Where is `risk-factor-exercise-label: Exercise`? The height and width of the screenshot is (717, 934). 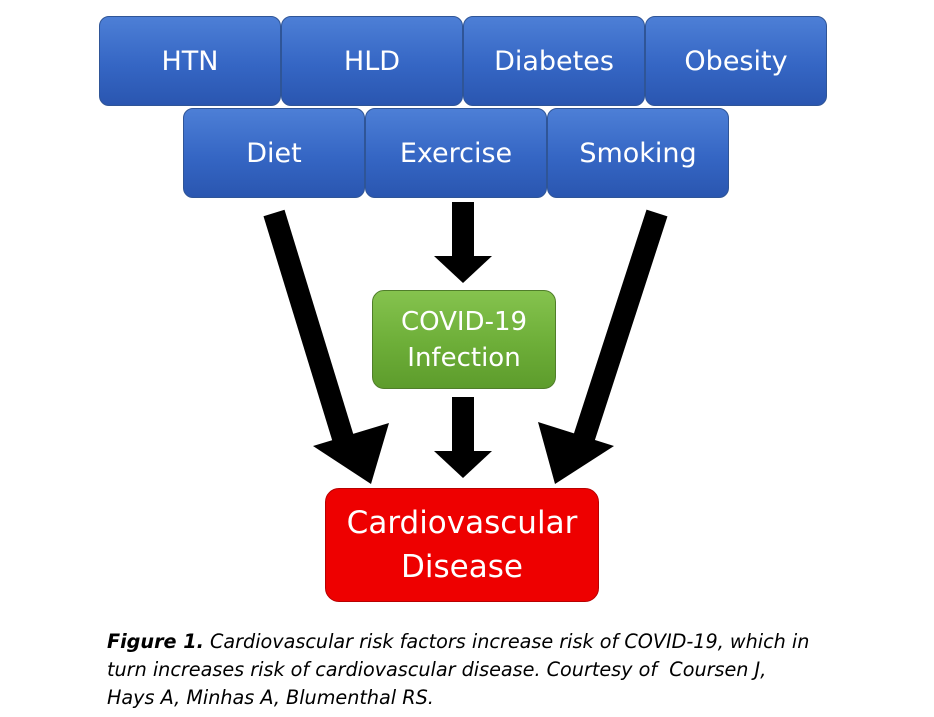
risk-factor-exercise-label: Exercise is located at coordinates (456, 153).